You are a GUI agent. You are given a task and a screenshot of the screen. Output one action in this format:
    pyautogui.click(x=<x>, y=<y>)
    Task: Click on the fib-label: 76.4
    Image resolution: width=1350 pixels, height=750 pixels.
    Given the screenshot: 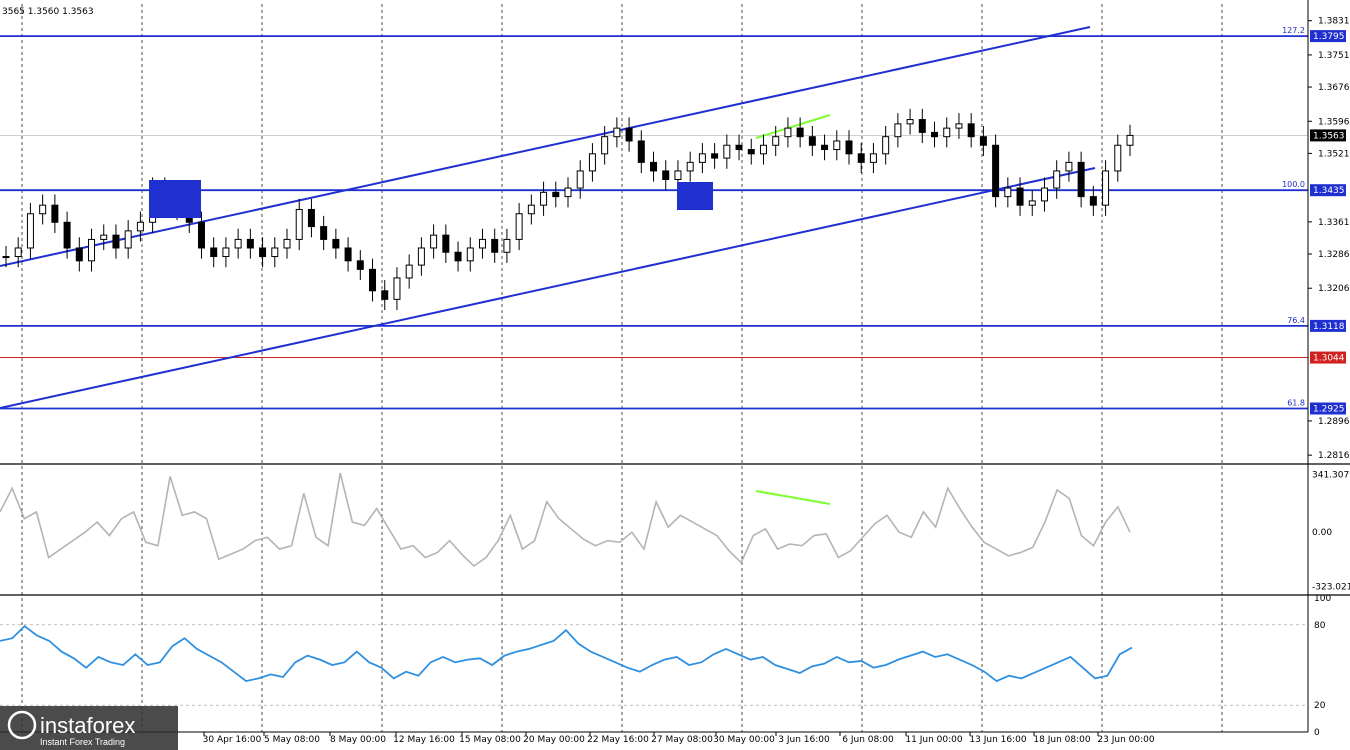 What is the action you would take?
    pyautogui.click(x=1296, y=320)
    